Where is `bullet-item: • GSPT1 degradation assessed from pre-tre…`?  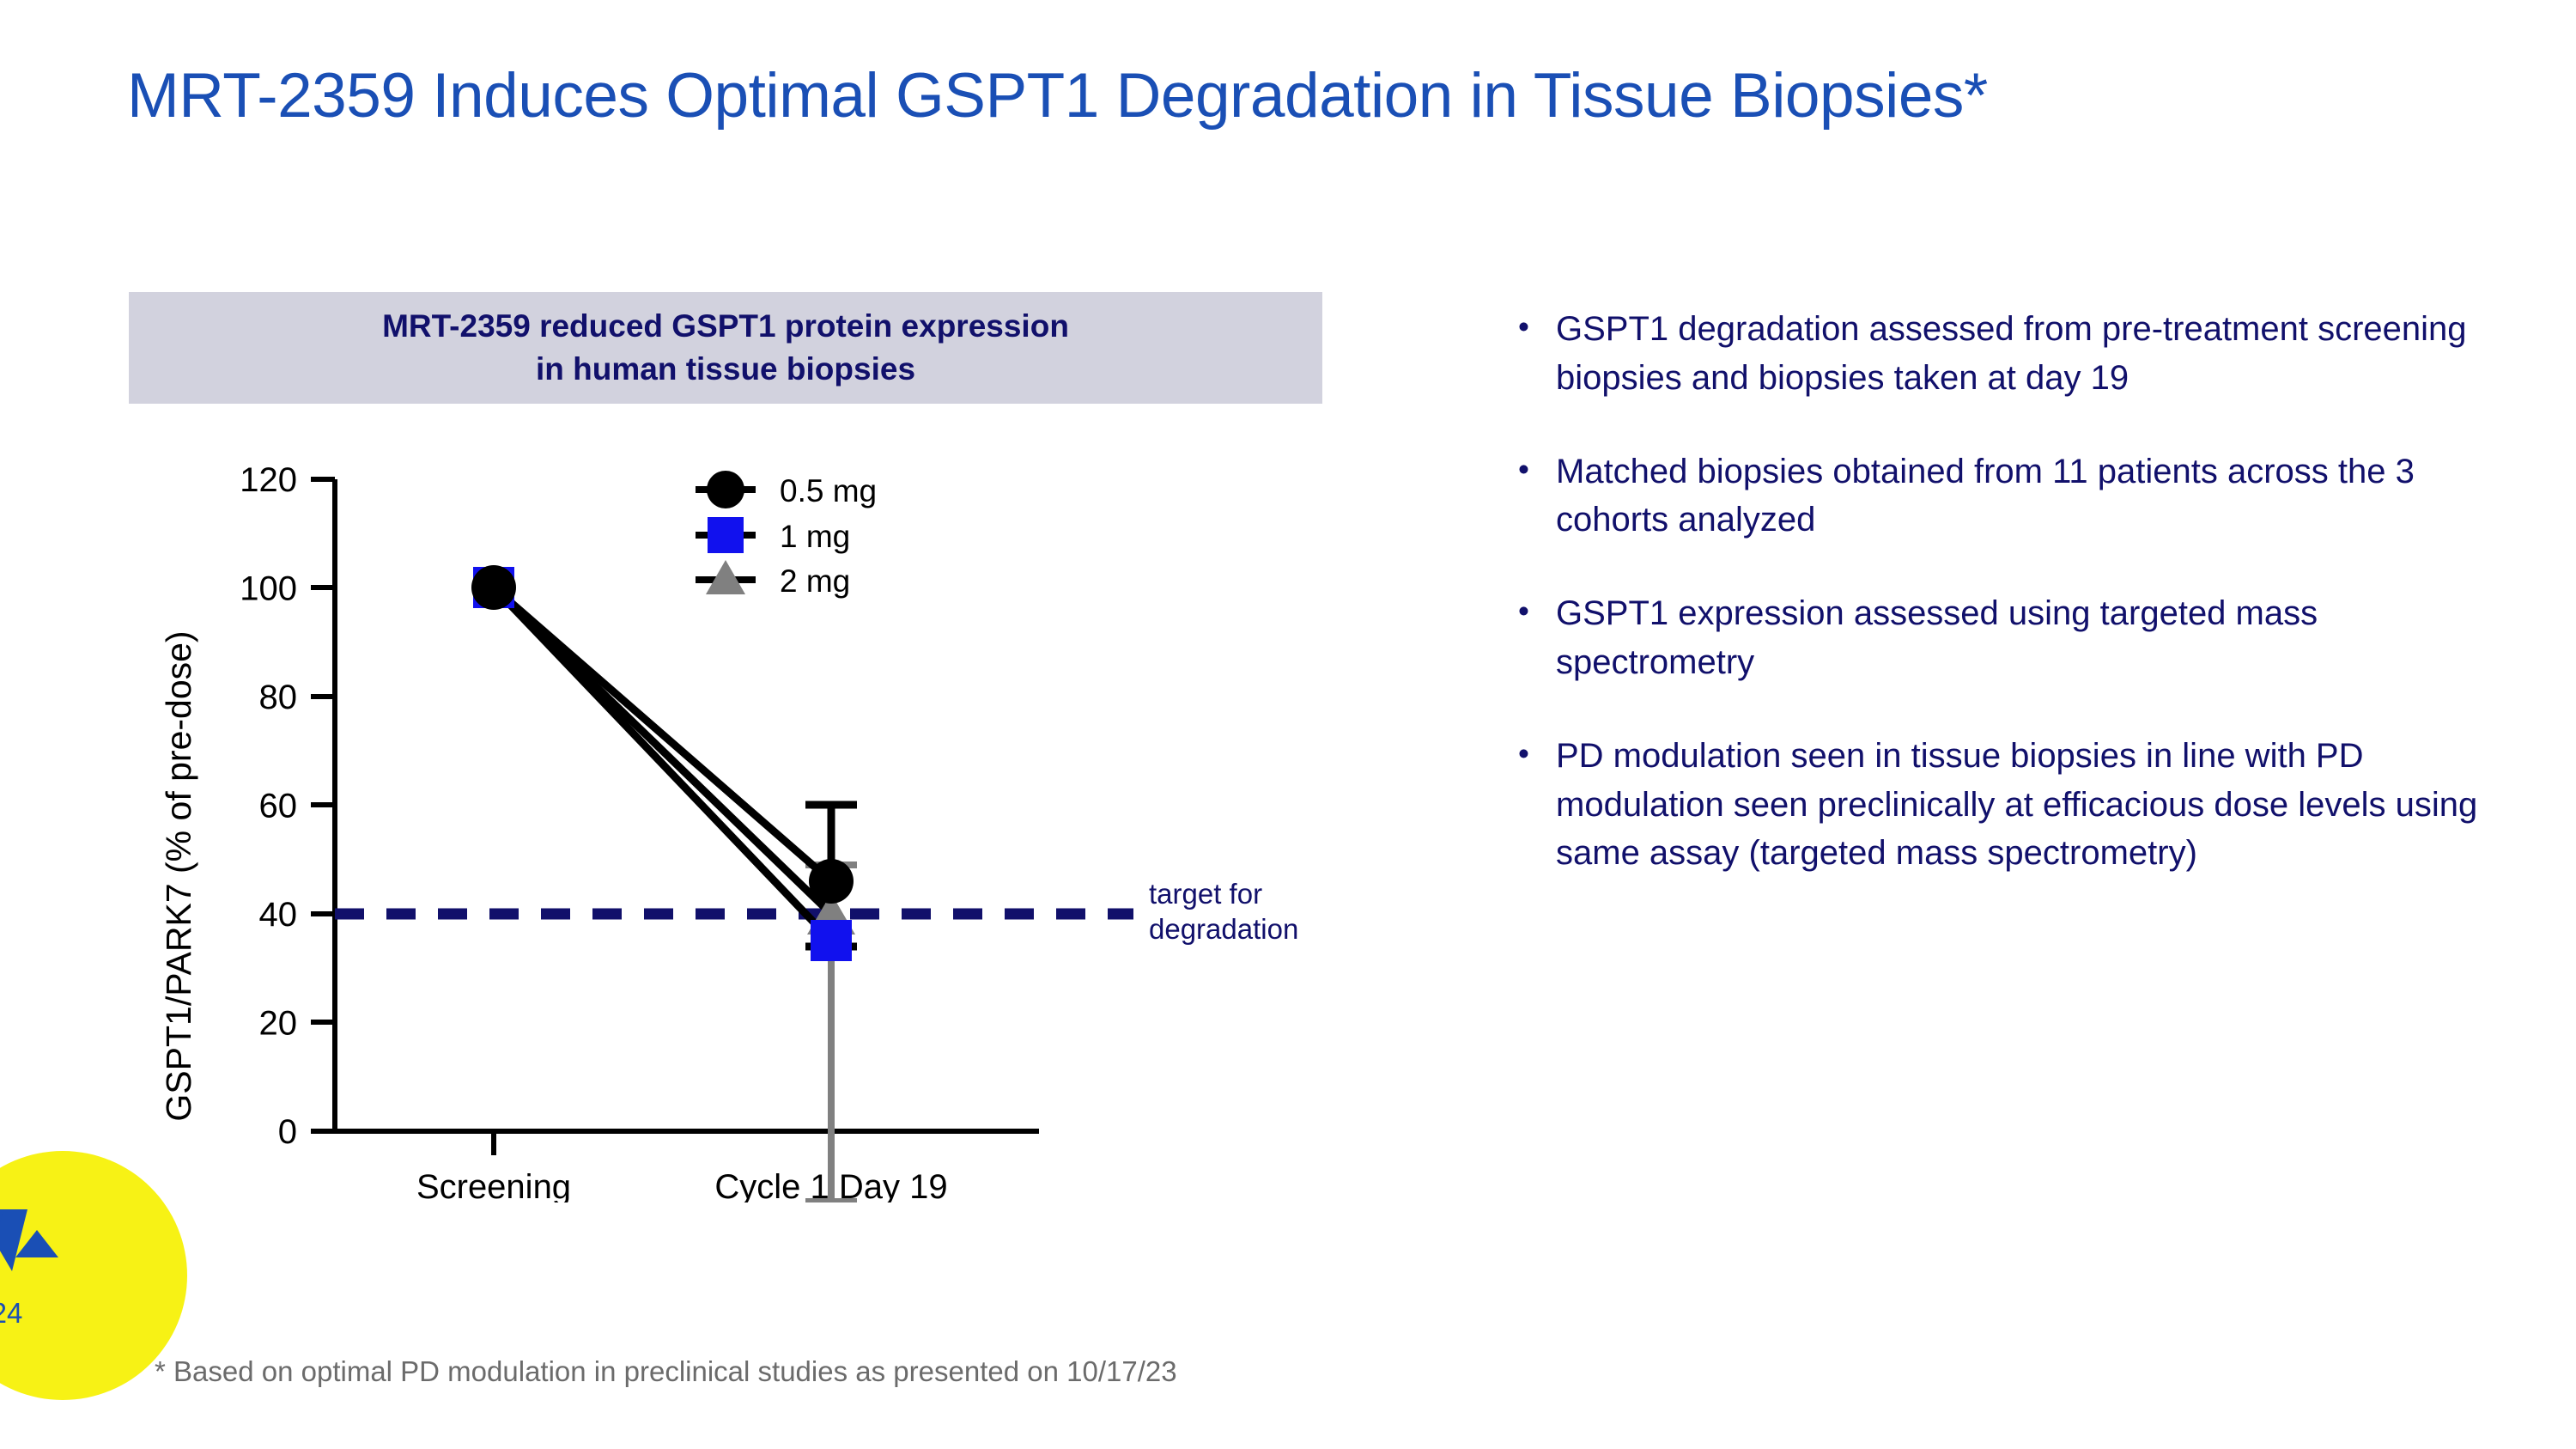
bullet-item: • GSPT1 degradation assessed from pre-tre… is located at coordinates (2018, 354).